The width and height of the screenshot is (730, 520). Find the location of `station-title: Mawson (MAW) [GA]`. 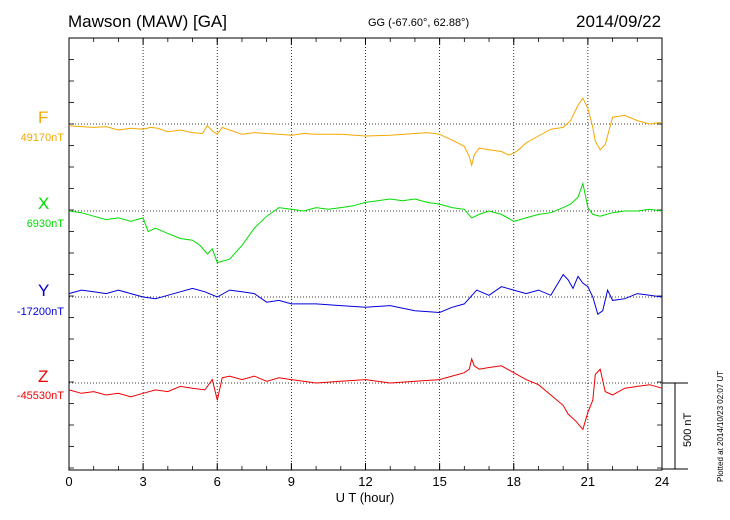

station-title: Mawson (MAW) [GA] is located at coordinates (147, 21).